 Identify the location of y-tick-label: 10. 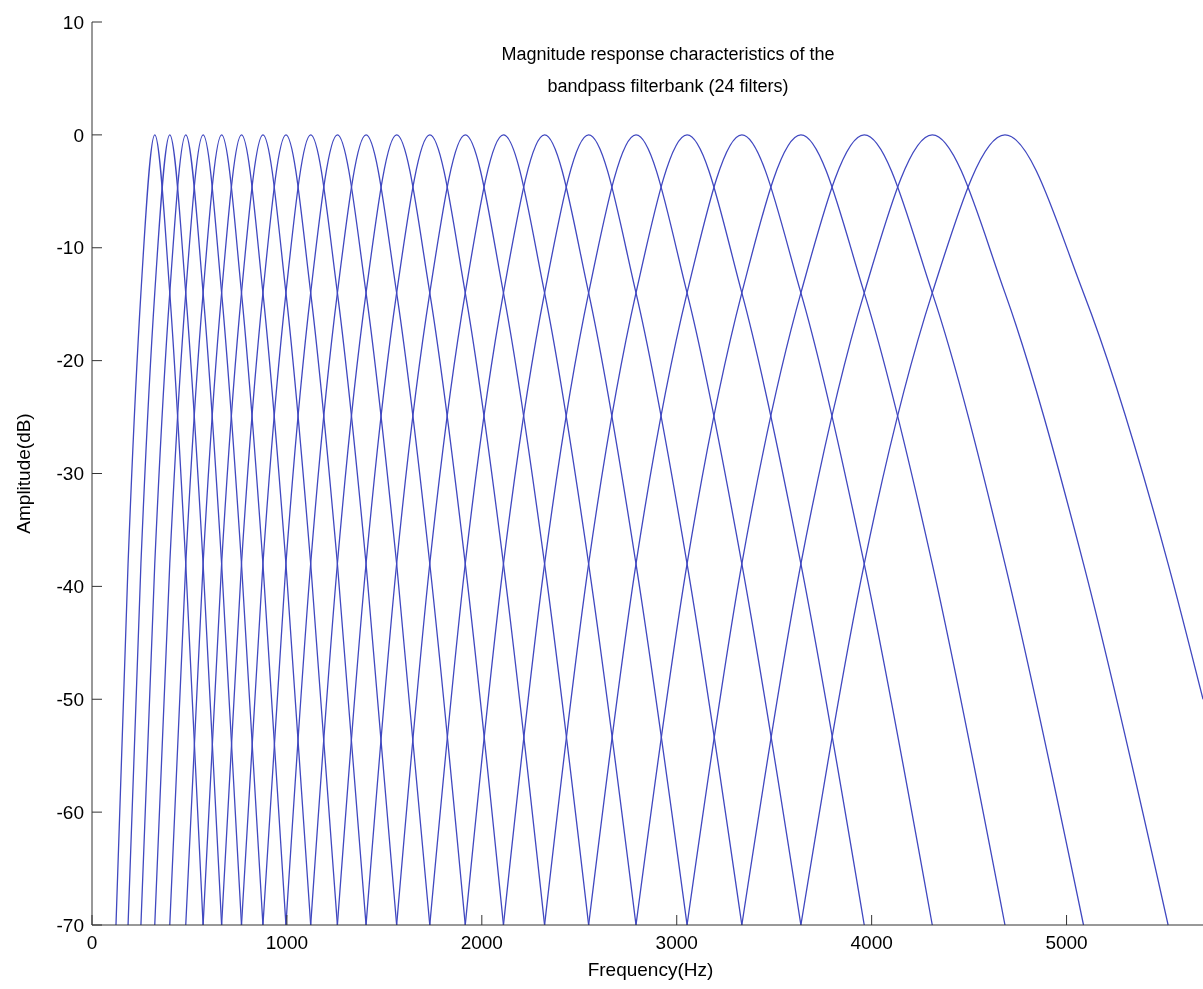
(73, 22).